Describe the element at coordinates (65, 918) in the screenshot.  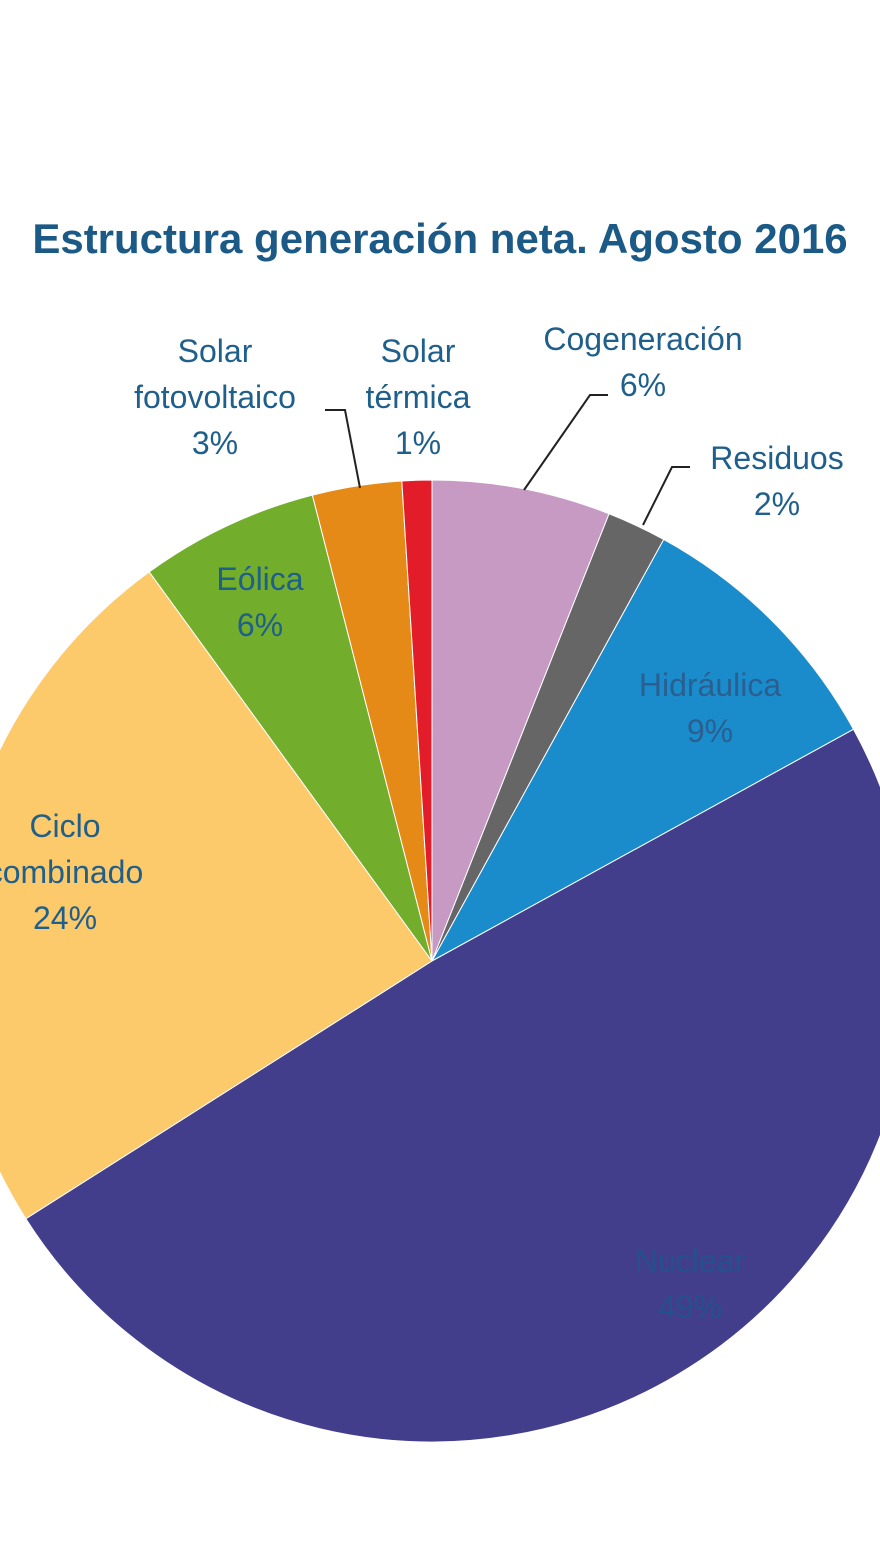
I see `slice-value: 24%` at that location.